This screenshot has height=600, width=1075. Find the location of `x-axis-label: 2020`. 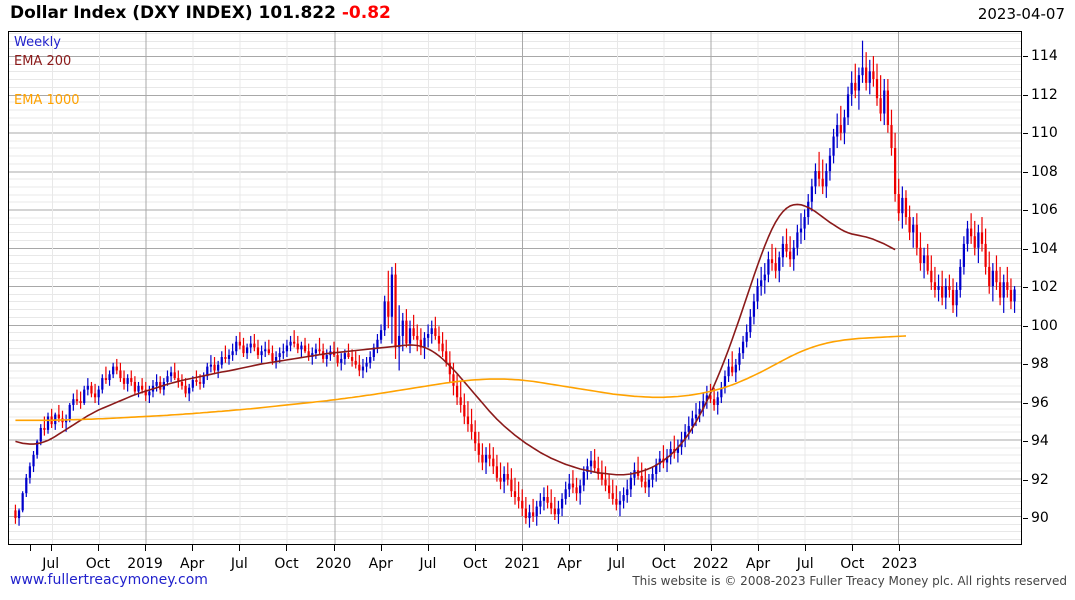

x-axis-label: 2020 is located at coordinates (333, 564).